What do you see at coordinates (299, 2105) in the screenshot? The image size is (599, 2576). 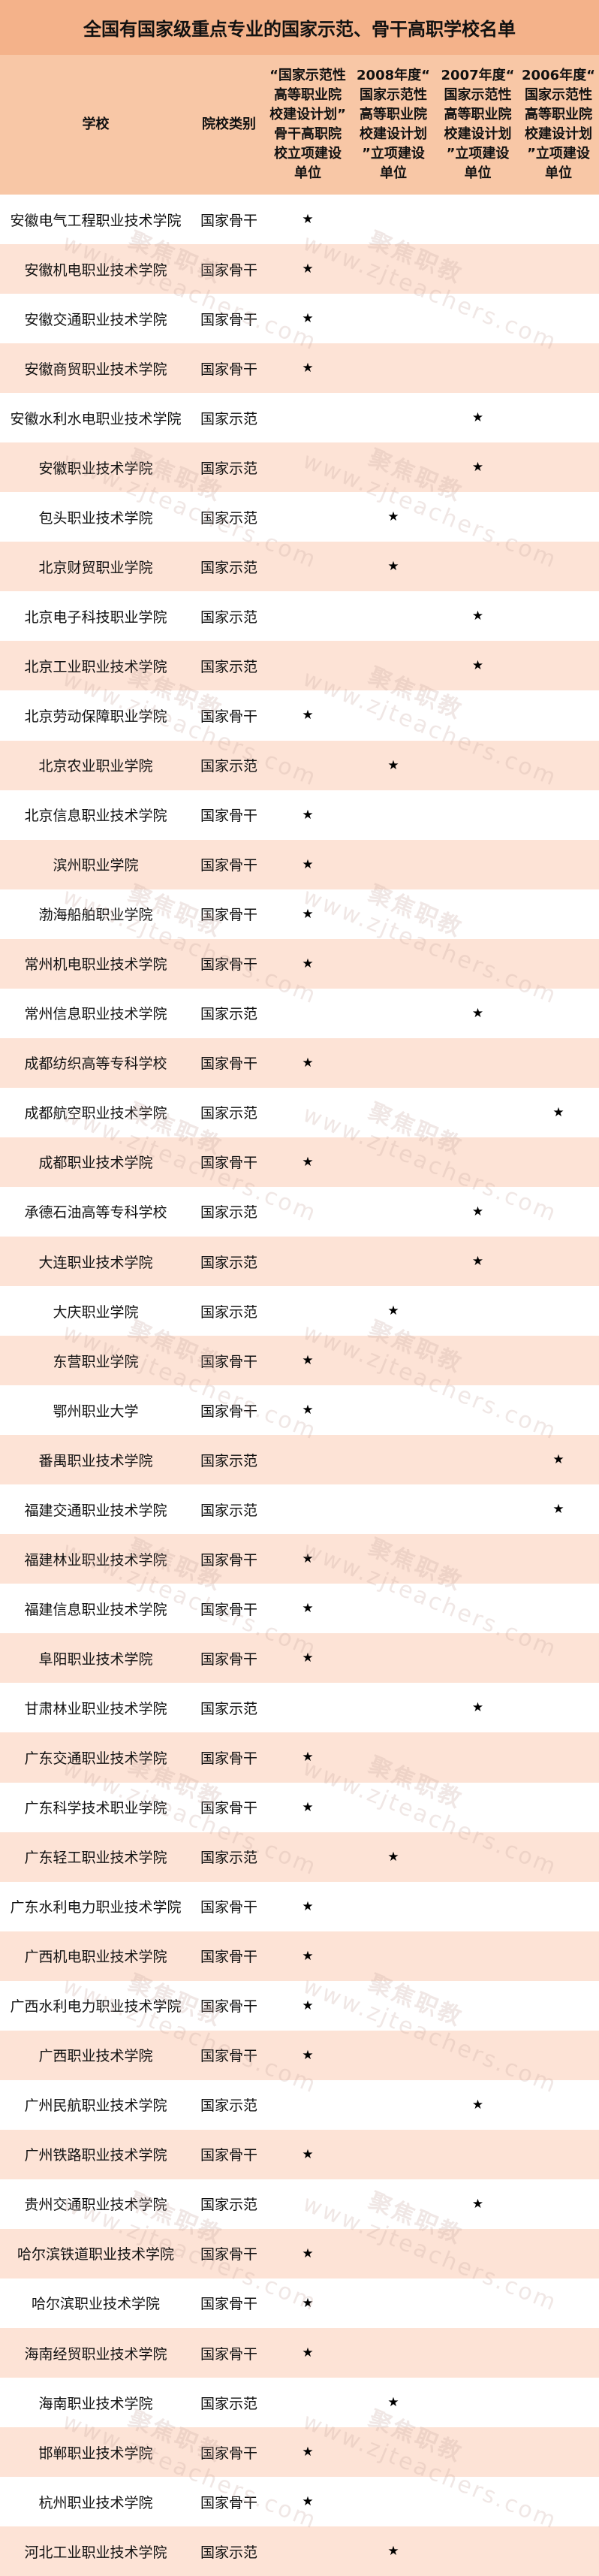 I see `table-row: 广州民航职业技术学院 国家示范 ★` at bounding box center [299, 2105].